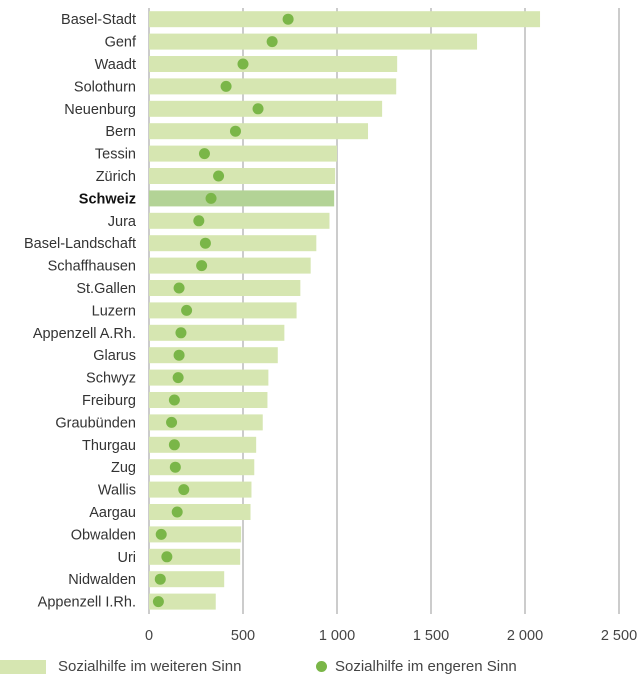 Image resolution: width=643 pixels, height=680 pixels. What do you see at coordinates (208, 400) in the screenshot?
I see `bar-freiburg` at bounding box center [208, 400].